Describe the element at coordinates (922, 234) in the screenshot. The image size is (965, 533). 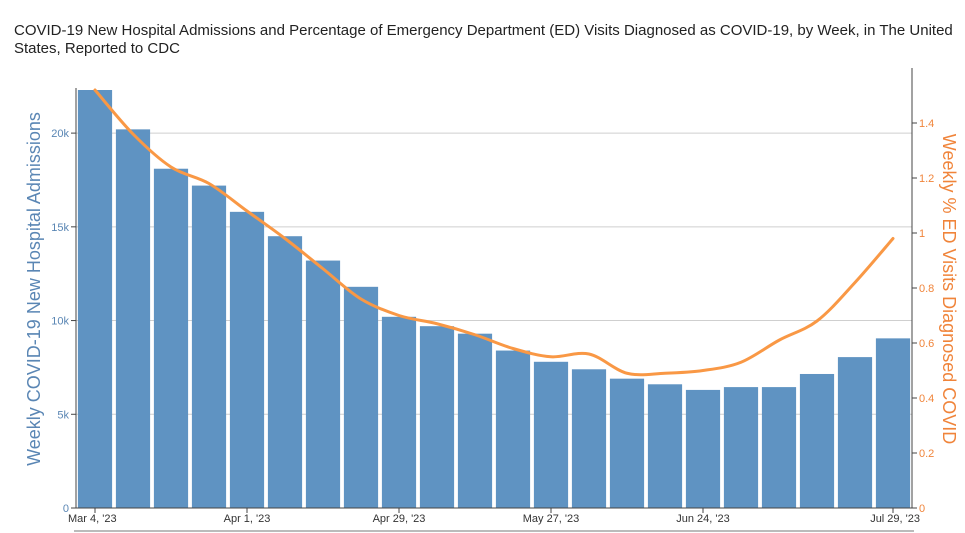
I see `right-tick-label: 1` at that location.